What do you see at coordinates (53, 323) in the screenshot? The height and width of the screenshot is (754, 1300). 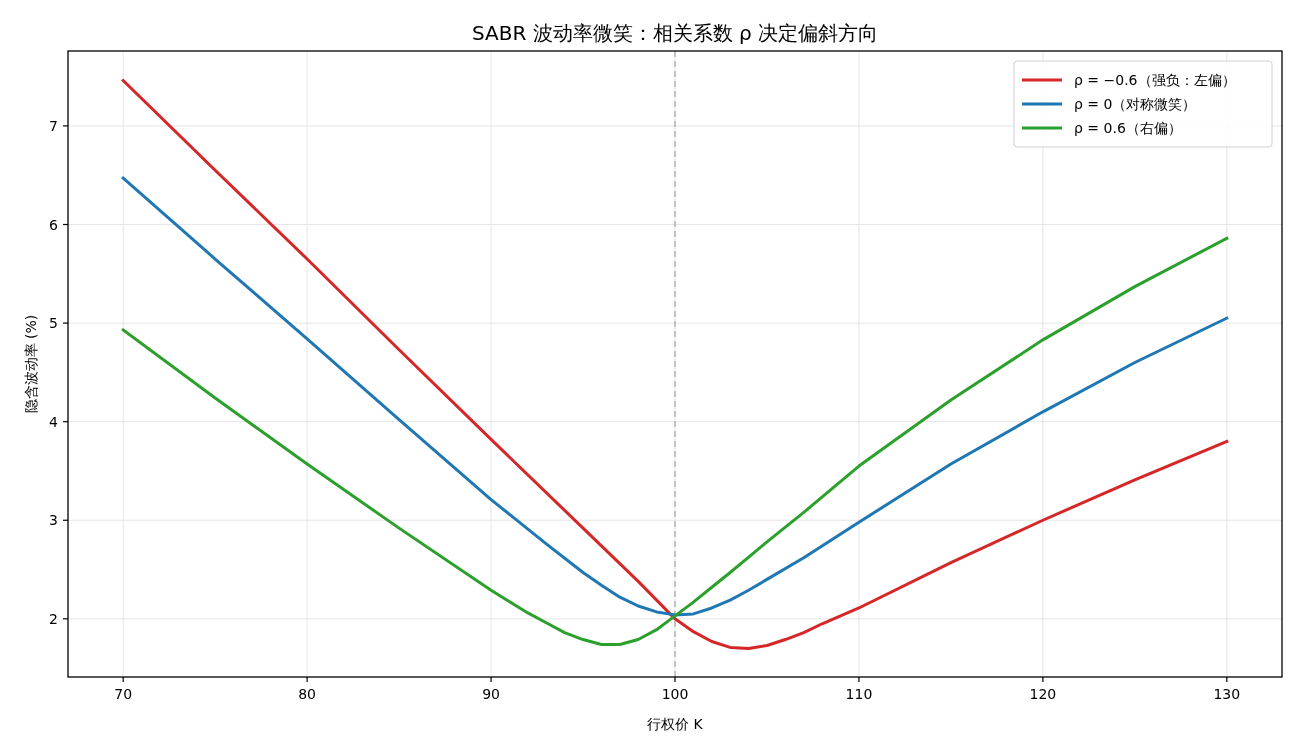 I see `y-tick-label: 5` at bounding box center [53, 323].